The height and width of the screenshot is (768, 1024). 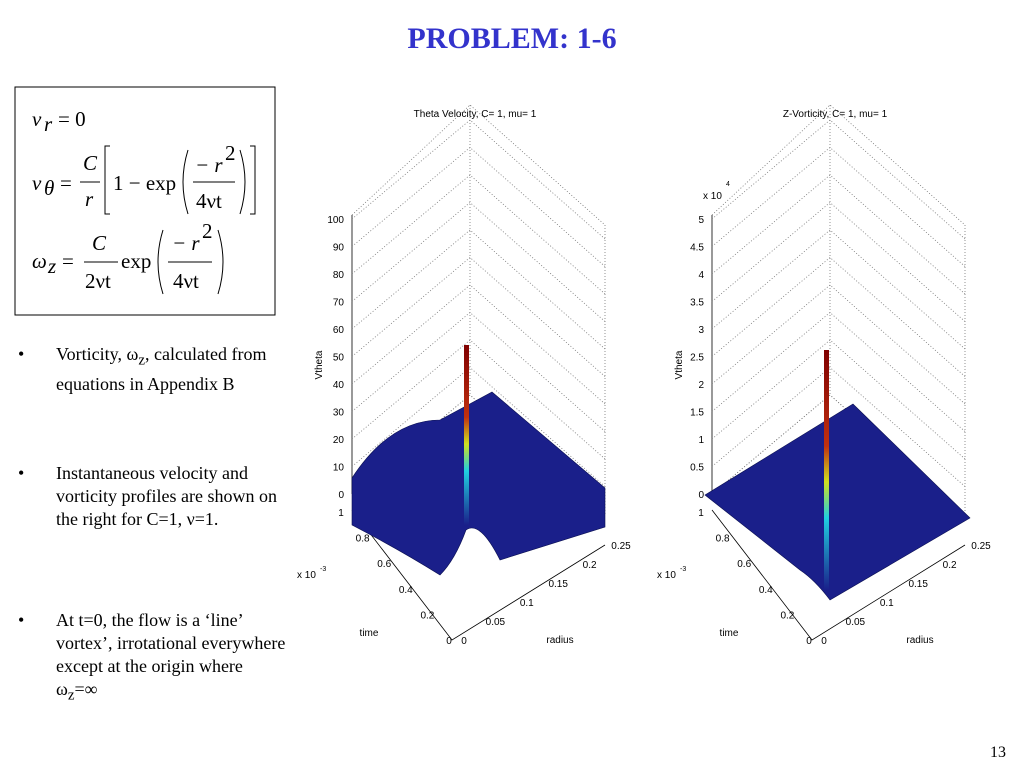 I want to click on eq-rhs: = 0, so click(x=72, y=119).